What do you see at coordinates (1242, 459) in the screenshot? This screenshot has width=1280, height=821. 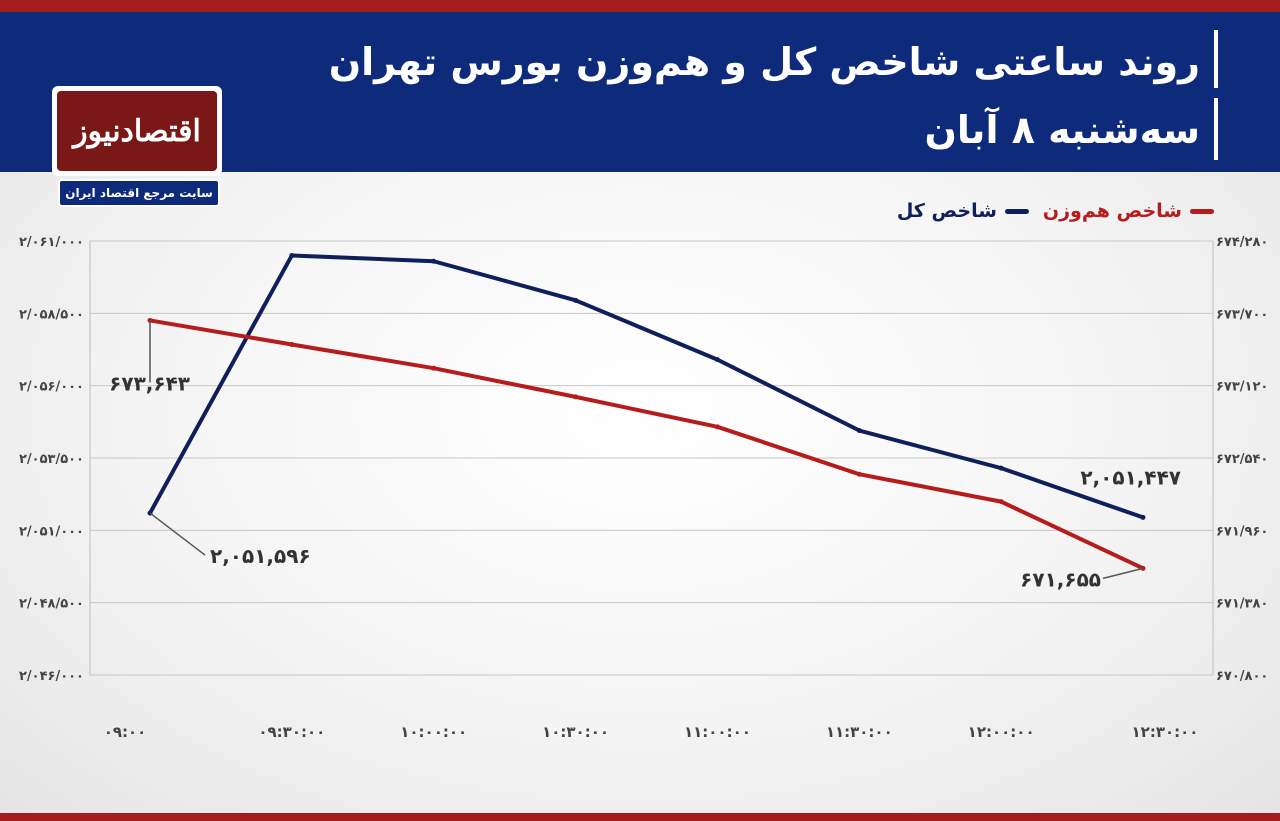 I see `right-axis-tick-label: ۶۷۲/۵۴۰` at bounding box center [1242, 459].